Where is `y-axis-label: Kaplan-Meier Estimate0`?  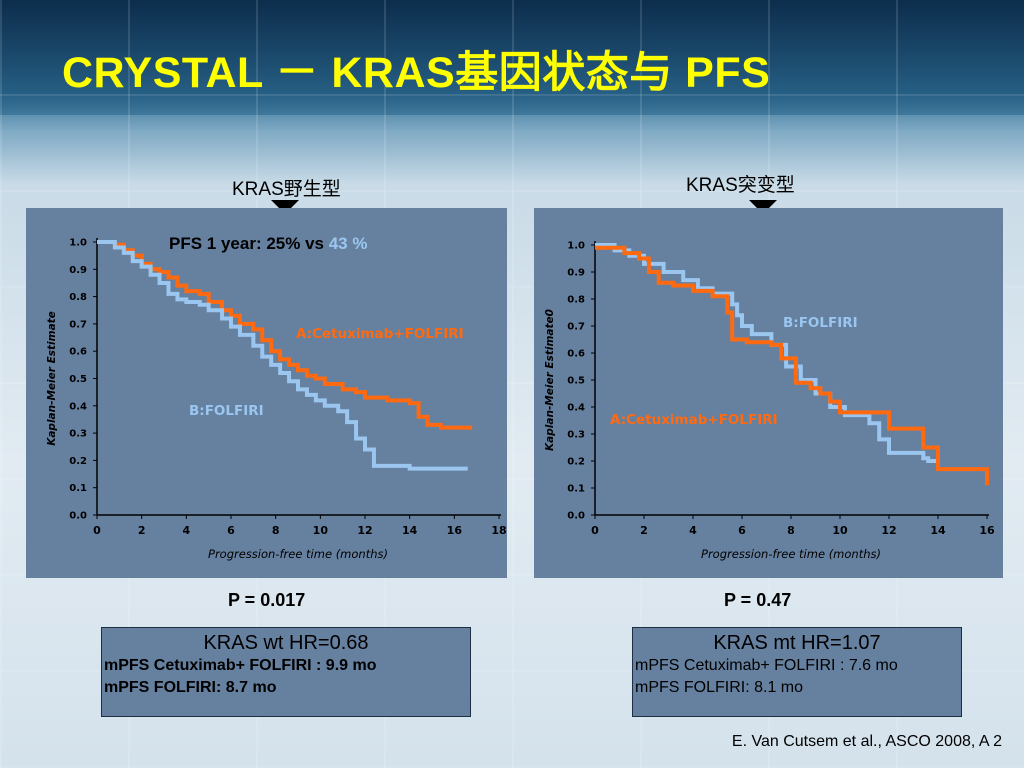 y-axis-label: Kaplan-Meier Estimate0 is located at coordinates (550, 380).